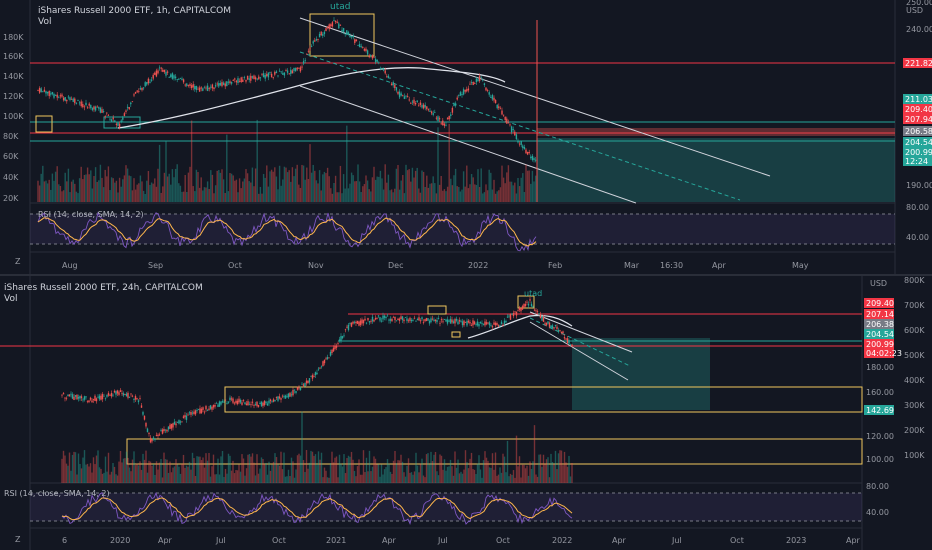 This screenshot has height=550, width=932. Describe the element at coordinates (716, 170) in the screenshot. I see `top-target-zone` at that location.